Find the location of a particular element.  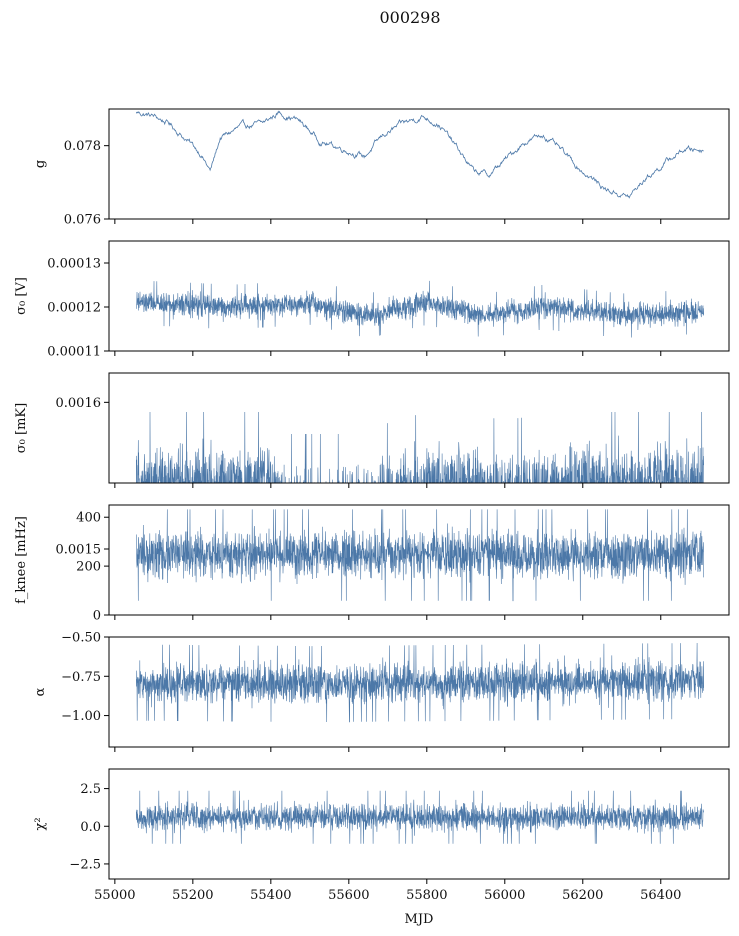

y-axis-label: χ² is located at coordinates (40, 823).